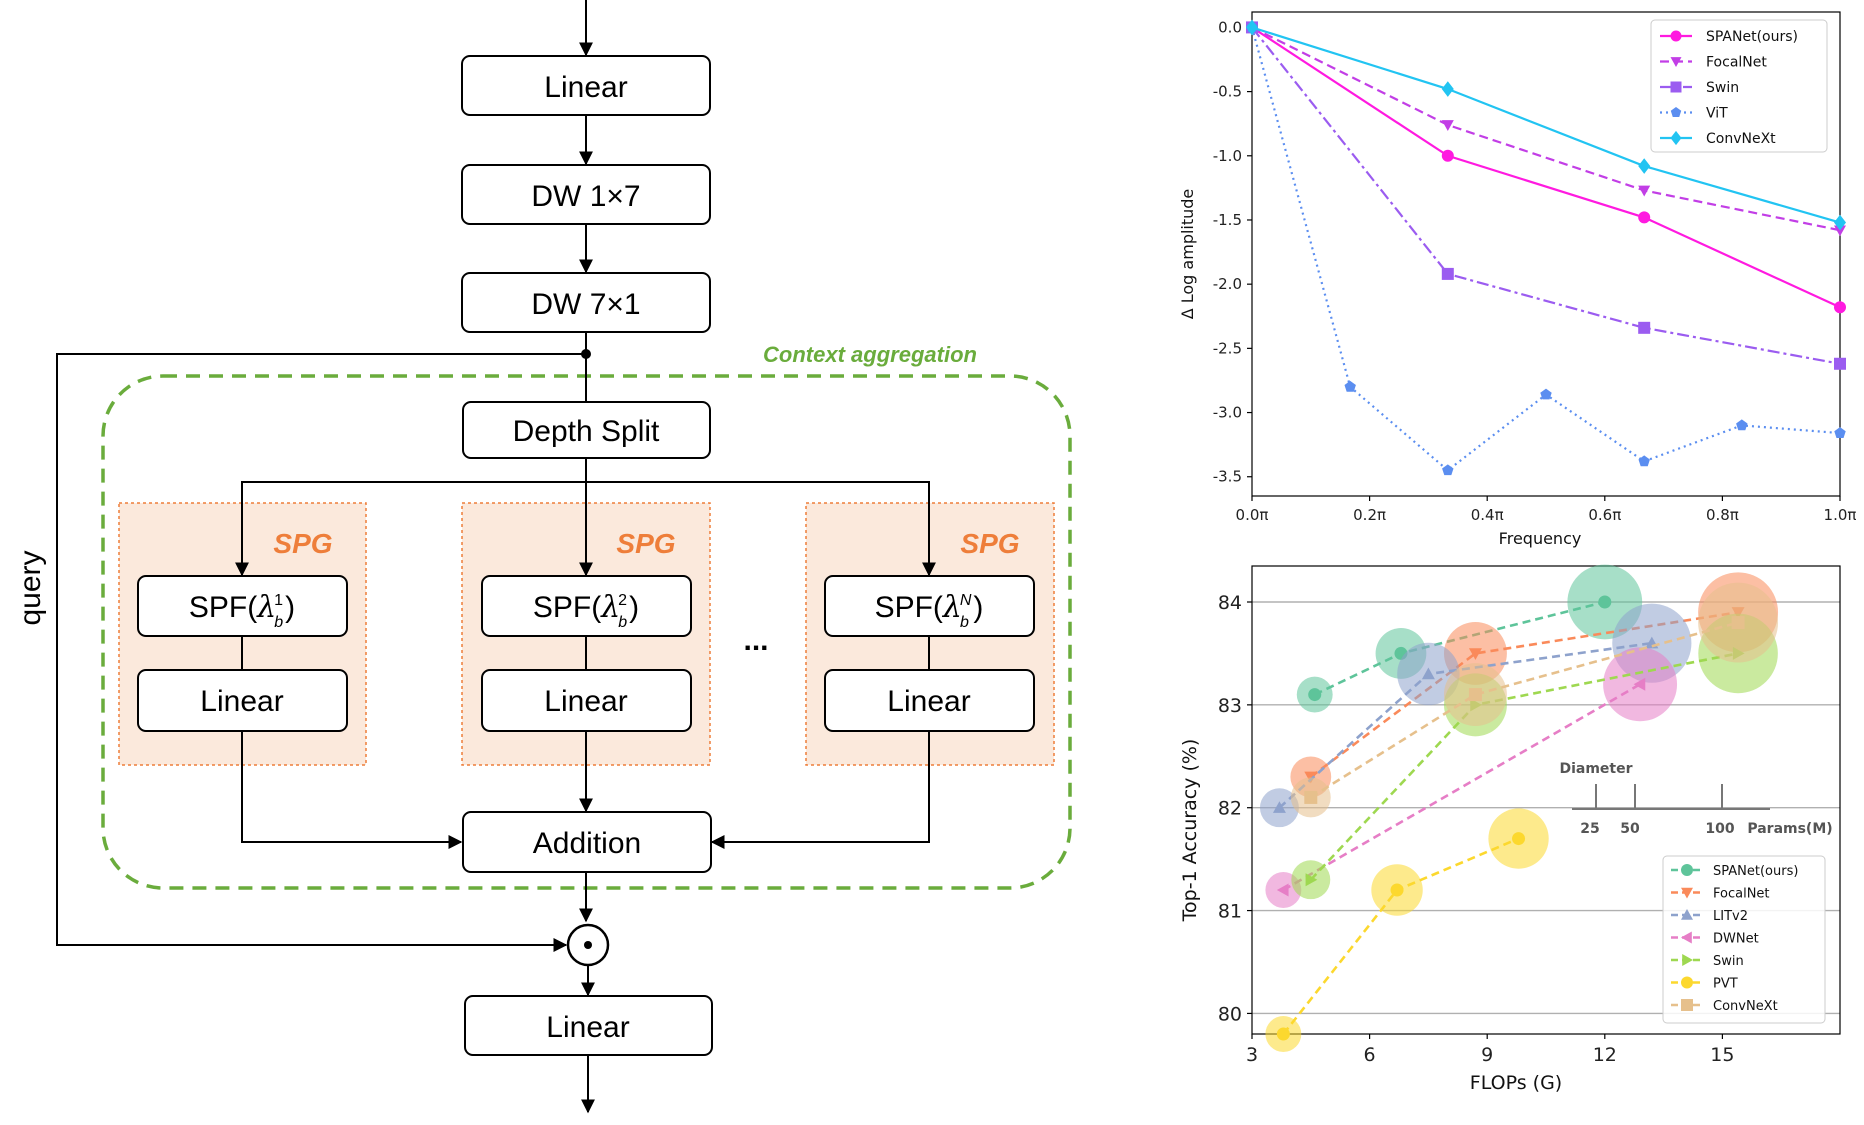  What do you see at coordinates (1230, 912) in the screenshot?
I see `chart2-ytick-label: 81` at bounding box center [1230, 912].